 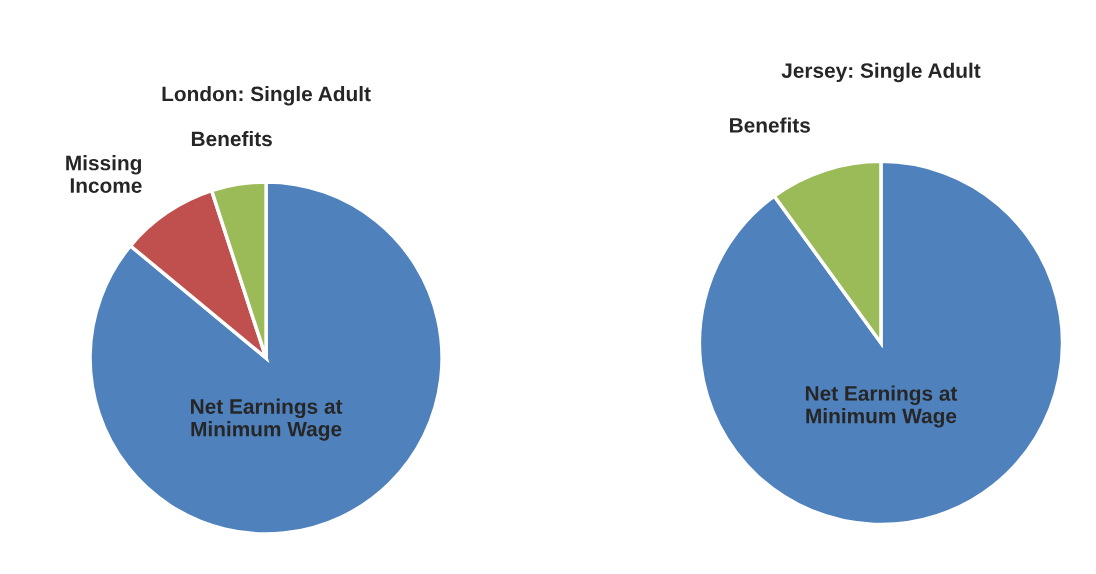 I want to click on chart-title: Jersey: Single Adult, so click(x=881, y=72).